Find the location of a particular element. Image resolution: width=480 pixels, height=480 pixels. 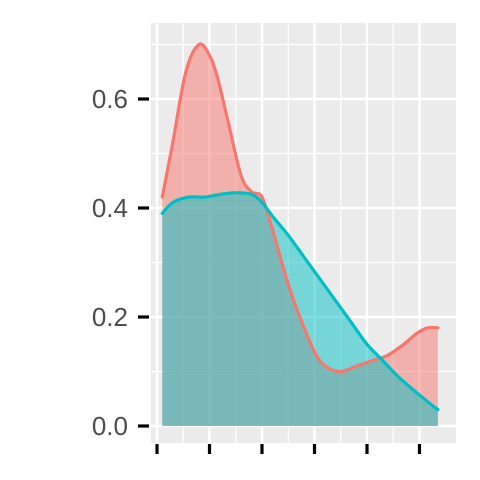

y-tick-label: 0.6 is located at coordinates (110, 99).